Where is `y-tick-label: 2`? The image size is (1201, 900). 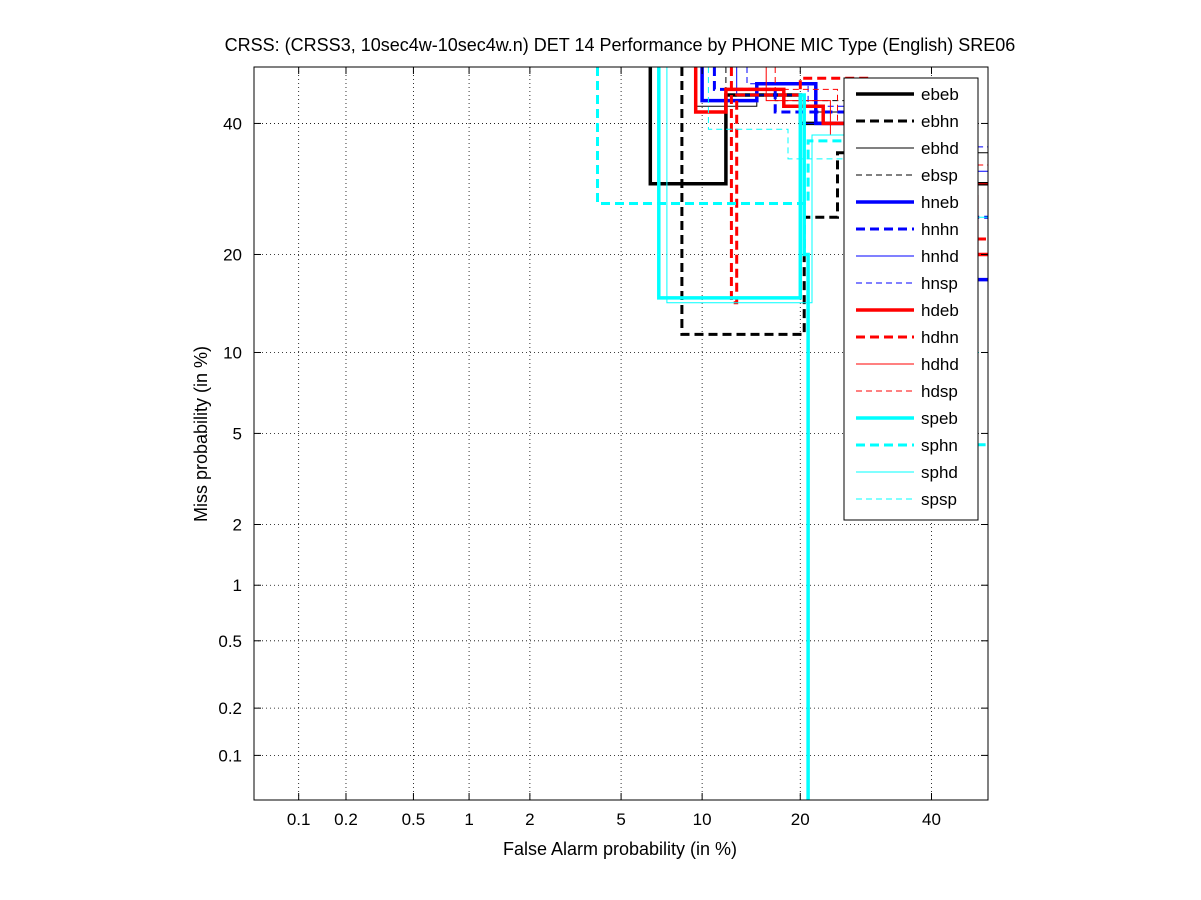
y-tick-label: 2 is located at coordinates (237, 524).